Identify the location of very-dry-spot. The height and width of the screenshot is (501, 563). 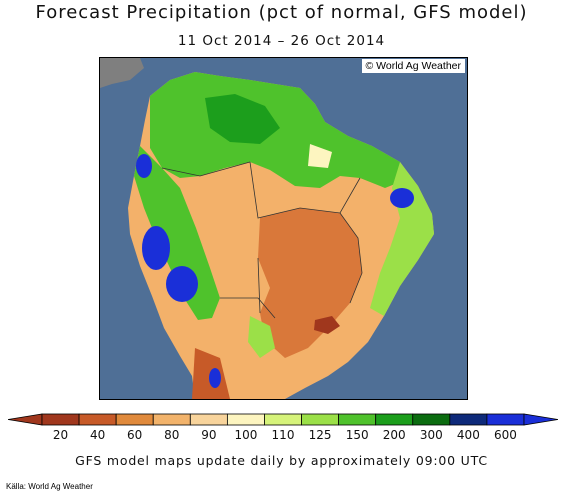
(327, 325).